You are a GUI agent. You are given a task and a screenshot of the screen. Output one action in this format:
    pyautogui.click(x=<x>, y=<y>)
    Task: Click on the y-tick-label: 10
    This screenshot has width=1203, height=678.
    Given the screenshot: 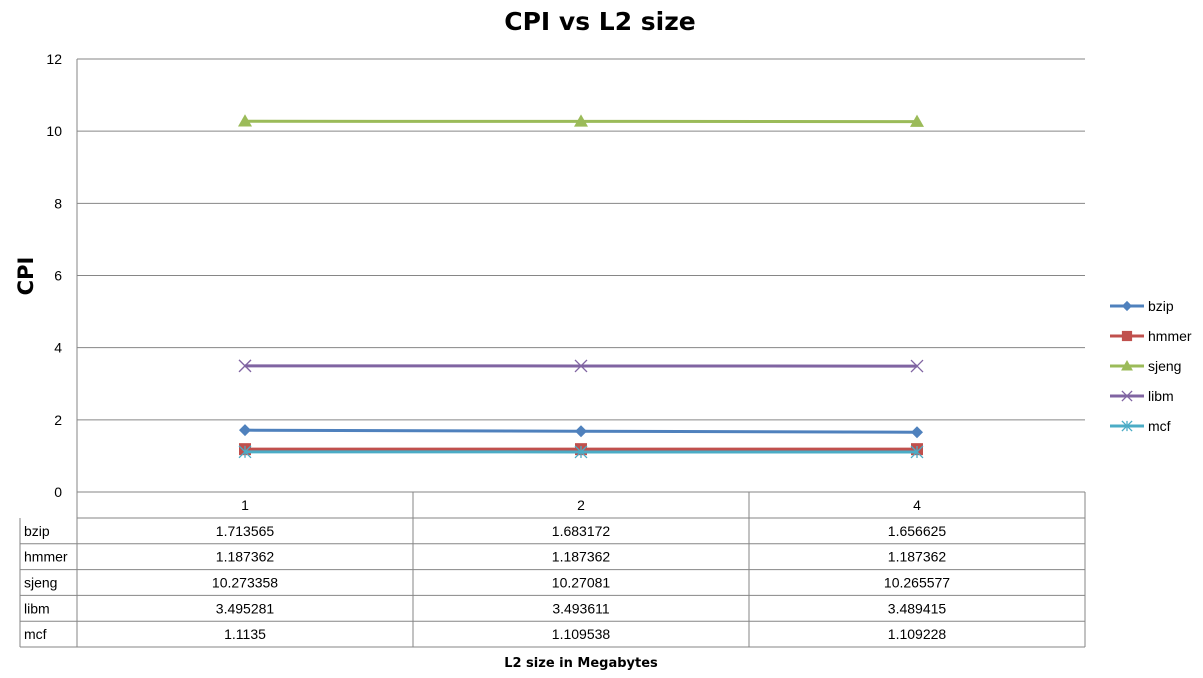 What is the action you would take?
    pyautogui.click(x=54, y=131)
    